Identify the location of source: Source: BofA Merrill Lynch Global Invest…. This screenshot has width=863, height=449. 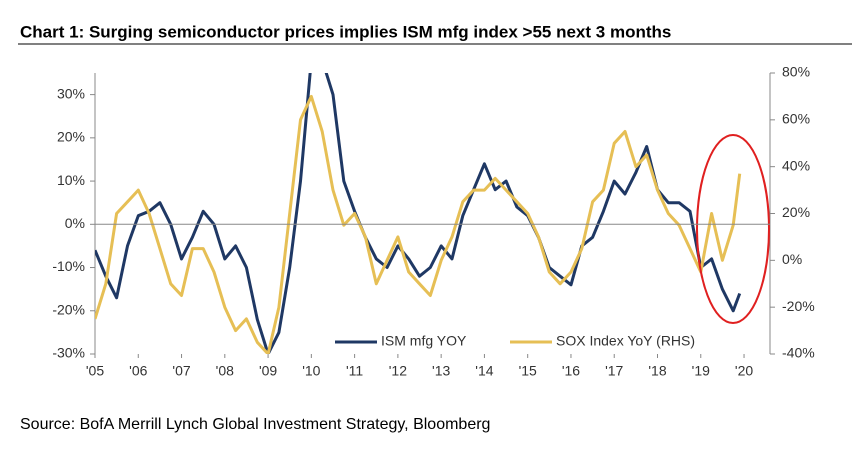
(255, 424).